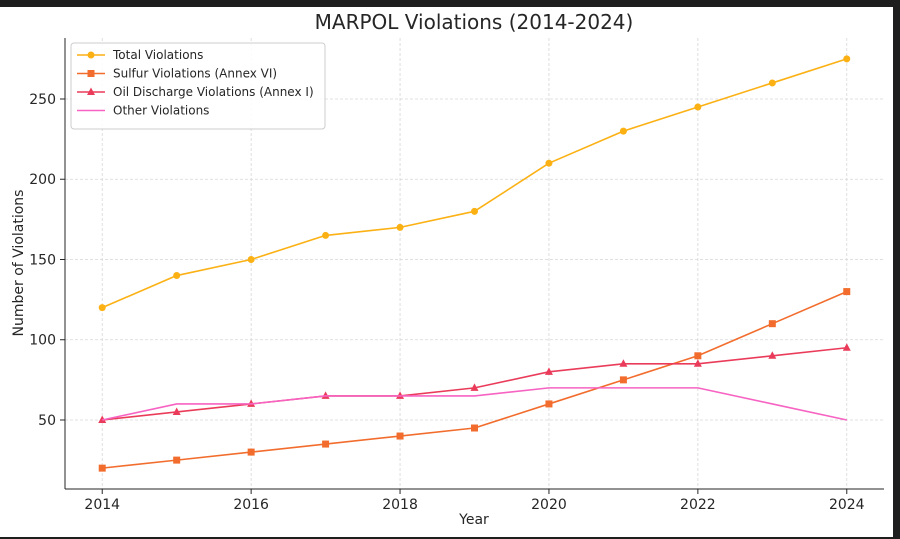  What do you see at coordinates (213, 92) in the screenshot?
I see `legend-label: Oil Discharge Violations (Annex I)` at bounding box center [213, 92].